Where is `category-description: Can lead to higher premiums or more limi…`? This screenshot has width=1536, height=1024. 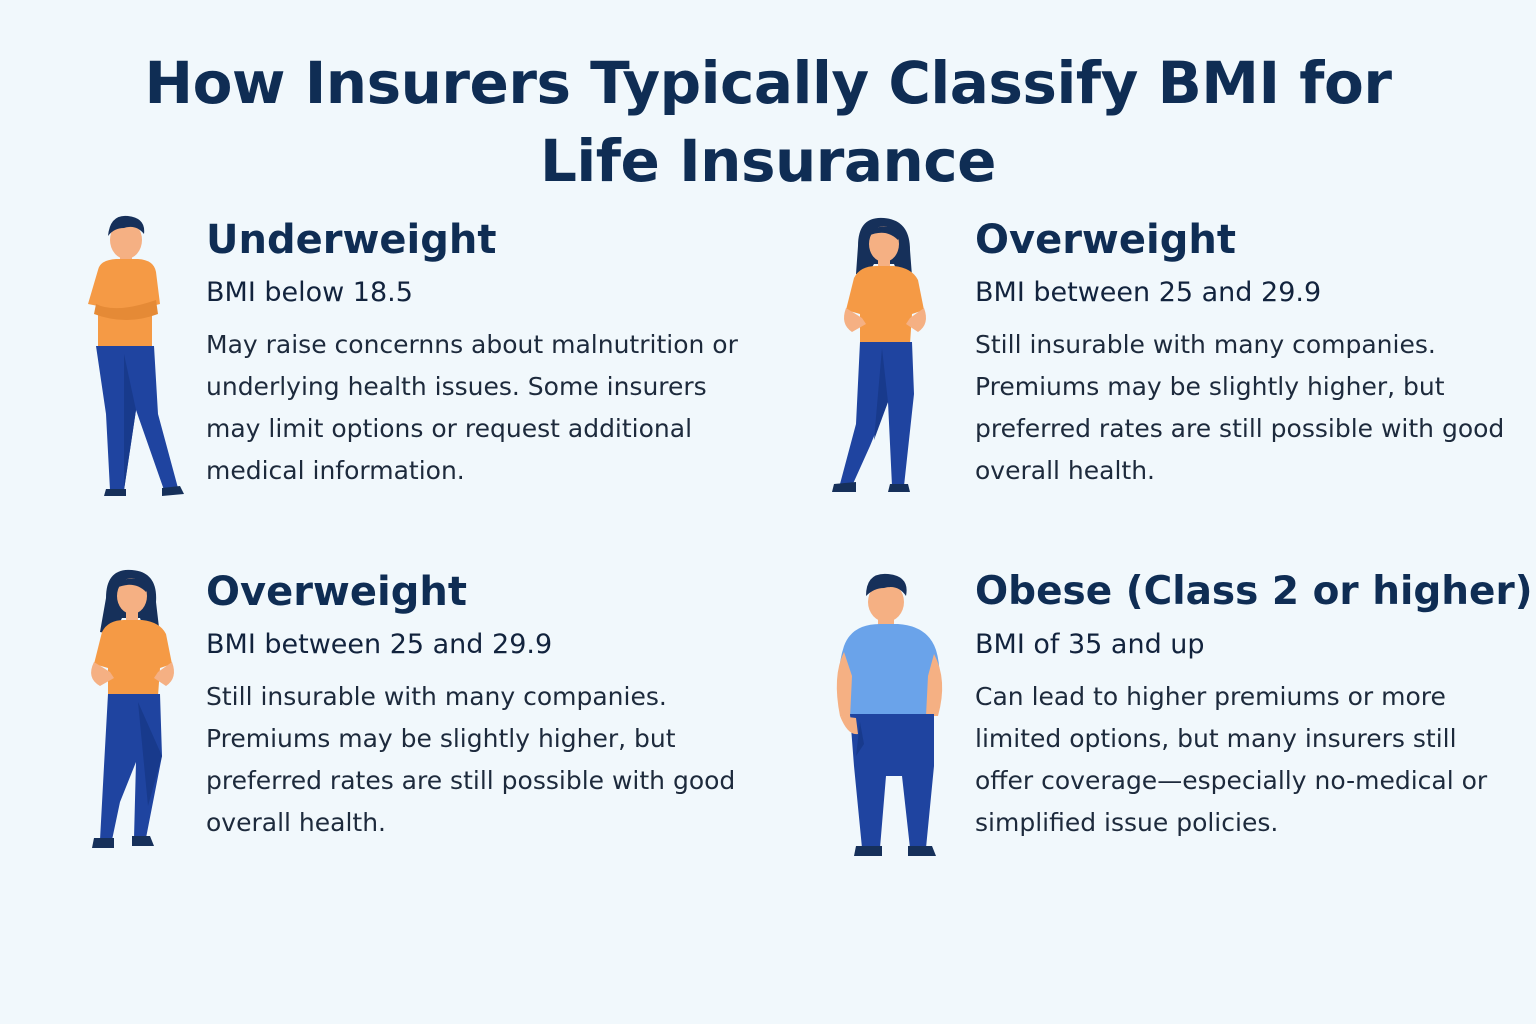 category-description: Can lead to higher premiums or more limi… is located at coordinates (1231, 759).